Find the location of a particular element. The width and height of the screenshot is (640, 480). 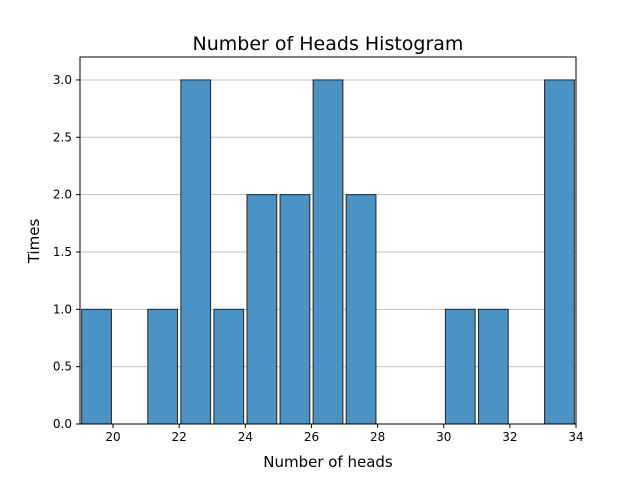

y-tick-label-2: 1.0 is located at coordinates (62, 309).